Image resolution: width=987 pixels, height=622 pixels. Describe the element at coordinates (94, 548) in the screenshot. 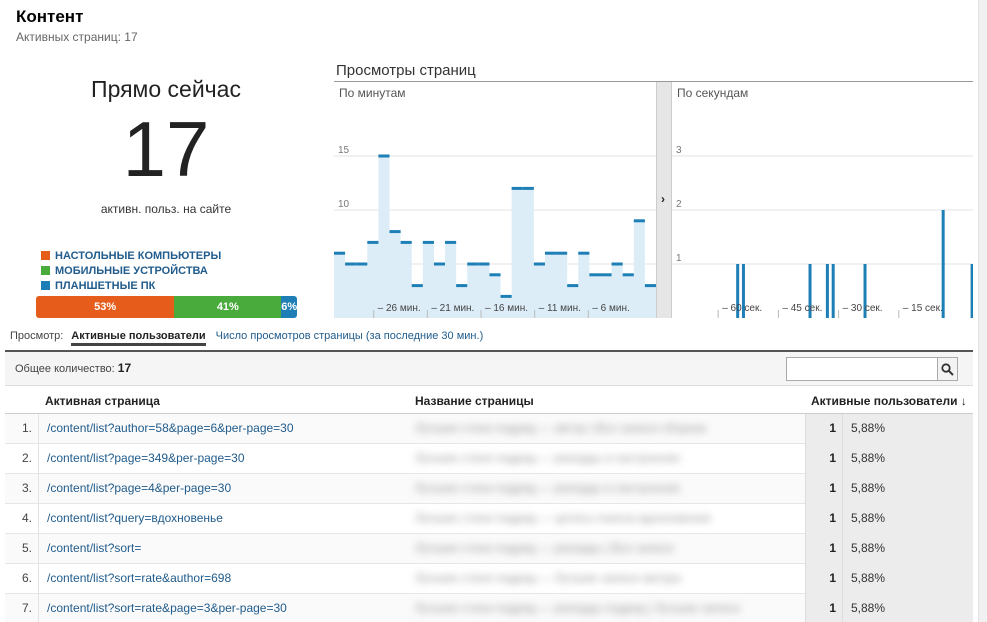

I see `row-page-link: /content/list?sort=` at that location.